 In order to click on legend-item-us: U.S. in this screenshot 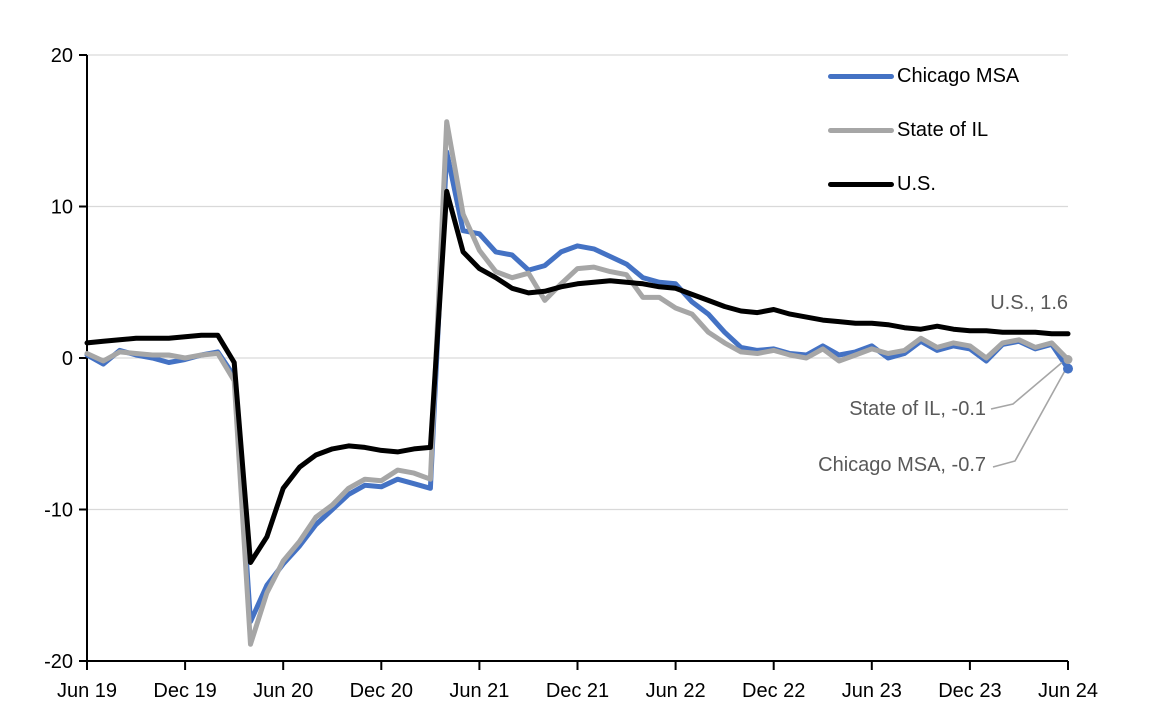, I will do `click(923, 184)`.